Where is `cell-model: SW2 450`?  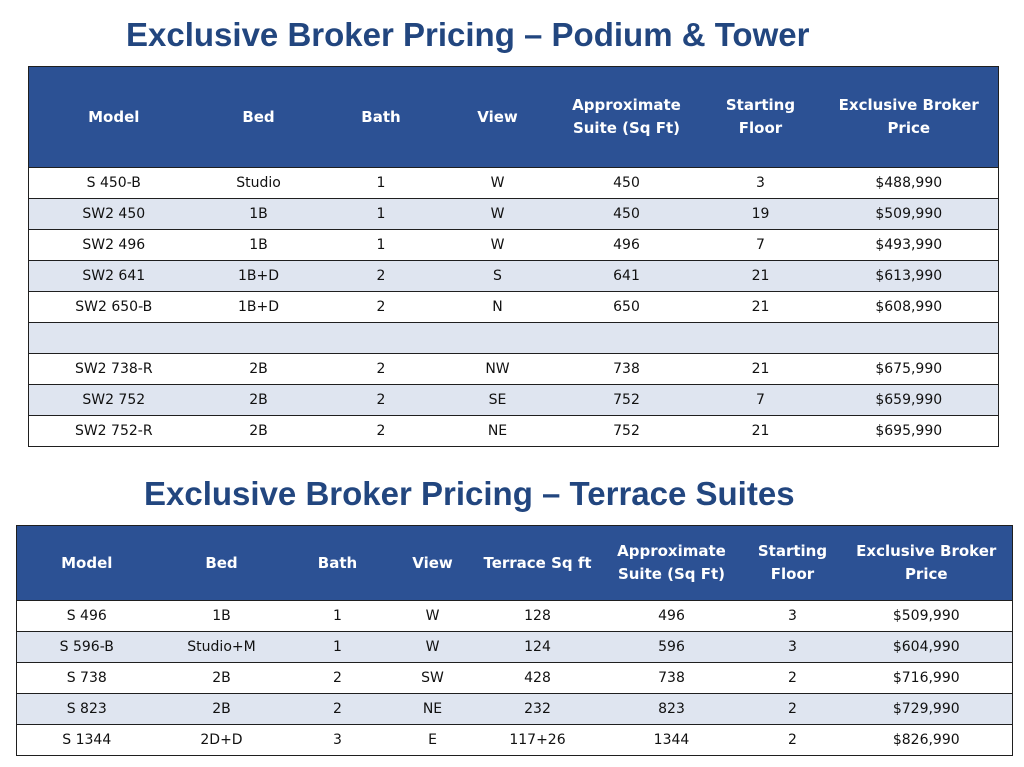 cell-model: SW2 450 is located at coordinates (113, 214).